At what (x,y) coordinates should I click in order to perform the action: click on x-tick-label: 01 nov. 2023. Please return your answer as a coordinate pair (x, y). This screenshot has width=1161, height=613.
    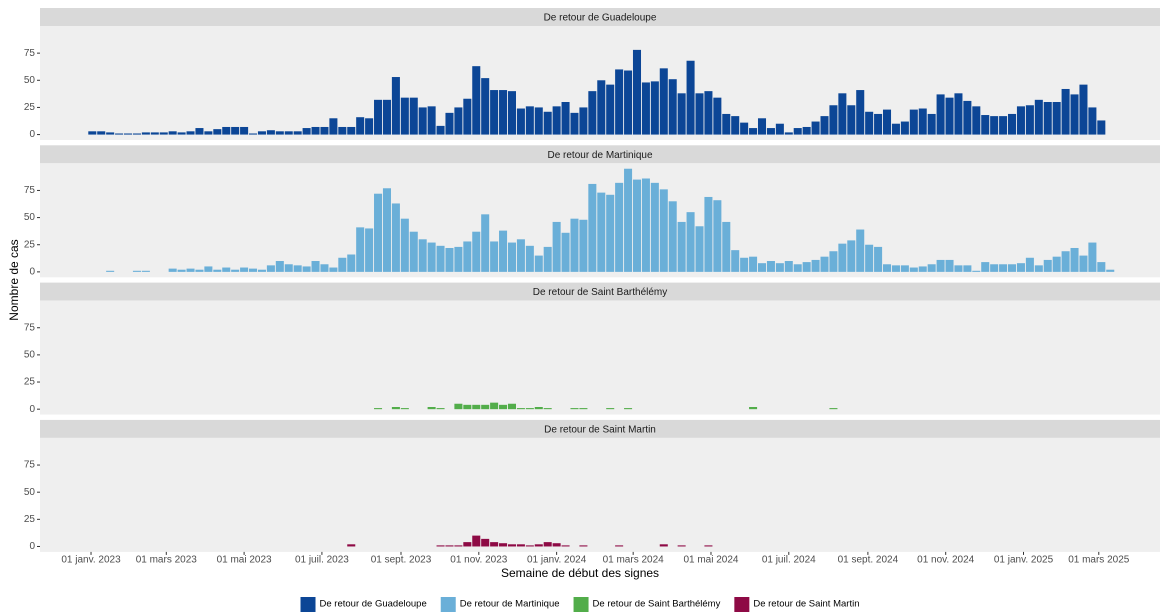
    Looking at the image, I should click on (479, 560).